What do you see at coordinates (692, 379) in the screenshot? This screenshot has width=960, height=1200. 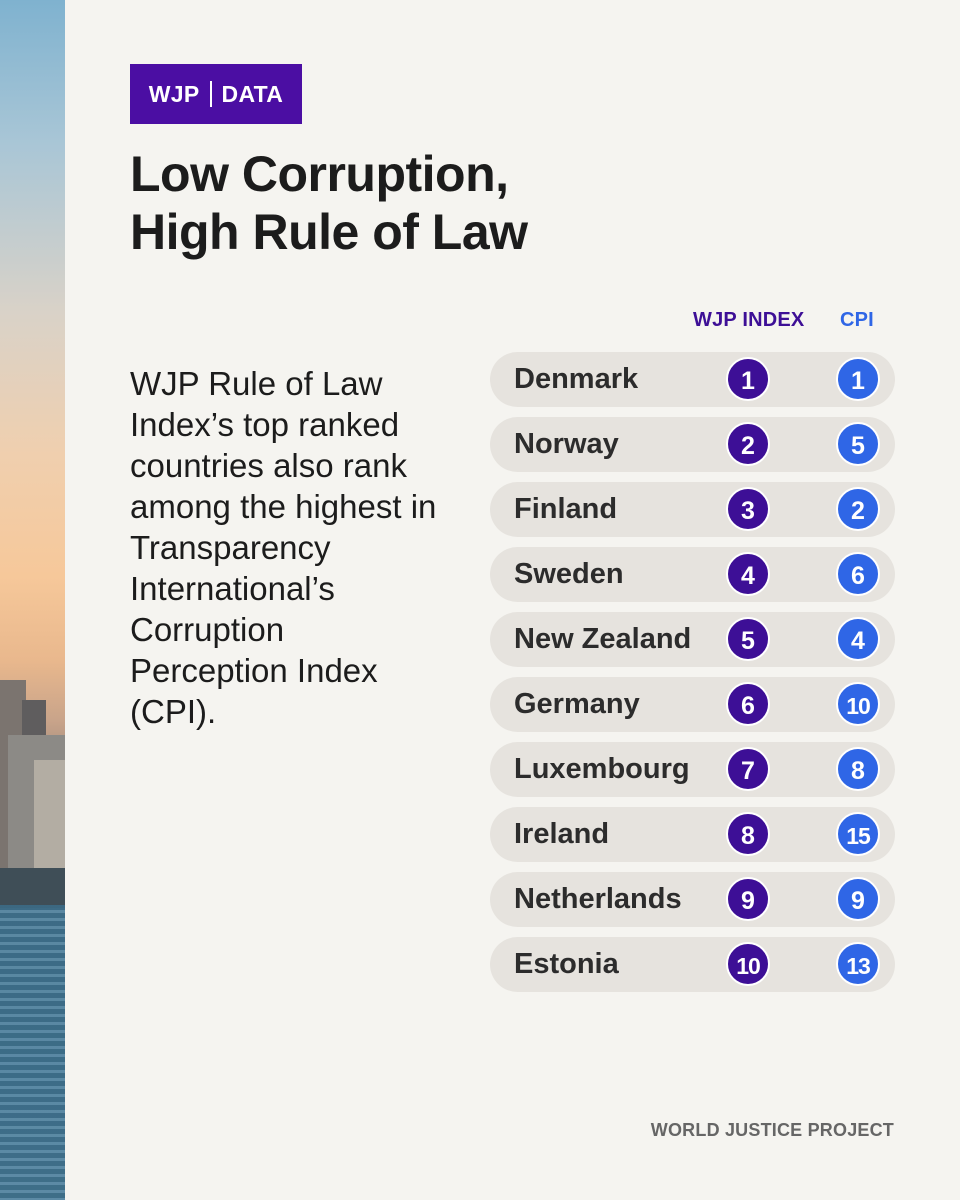 I see `table-row: Denmark 1 1` at bounding box center [692, 379].